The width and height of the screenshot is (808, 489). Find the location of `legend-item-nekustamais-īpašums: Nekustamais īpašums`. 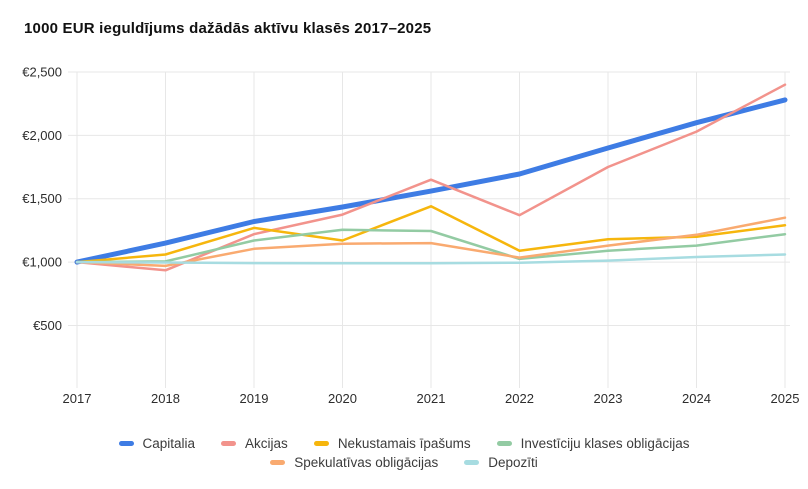

legend-item-nekustamais-īpašums: Nekustamais īpašums is located at coordinates (392, 443).